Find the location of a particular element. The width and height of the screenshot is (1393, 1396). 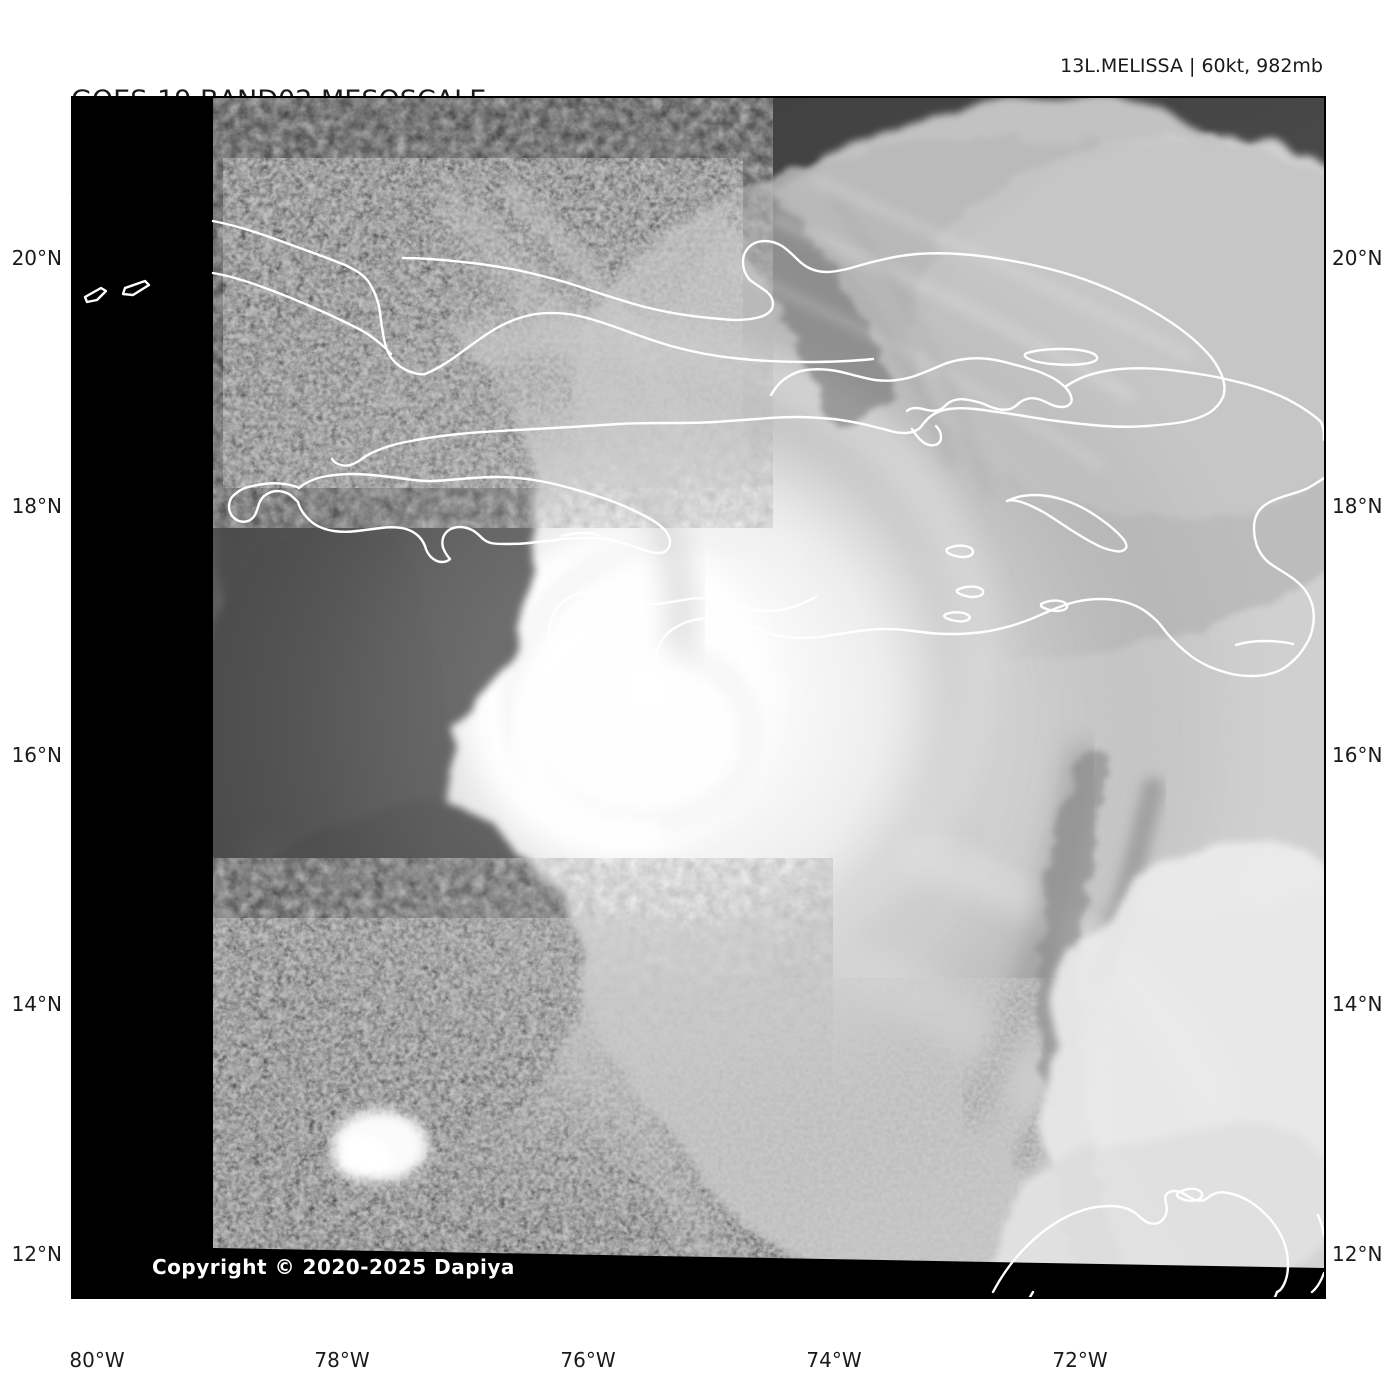

coastline-jamaica is located at coordinates (449, 518).